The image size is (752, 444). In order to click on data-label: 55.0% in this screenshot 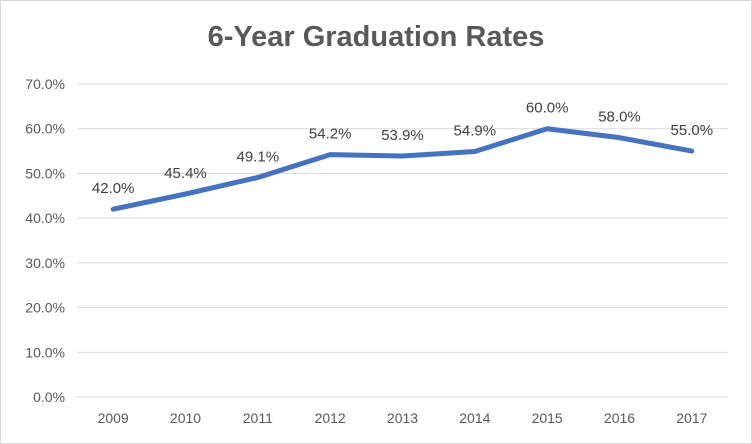, I will do `click(692, 130)`.